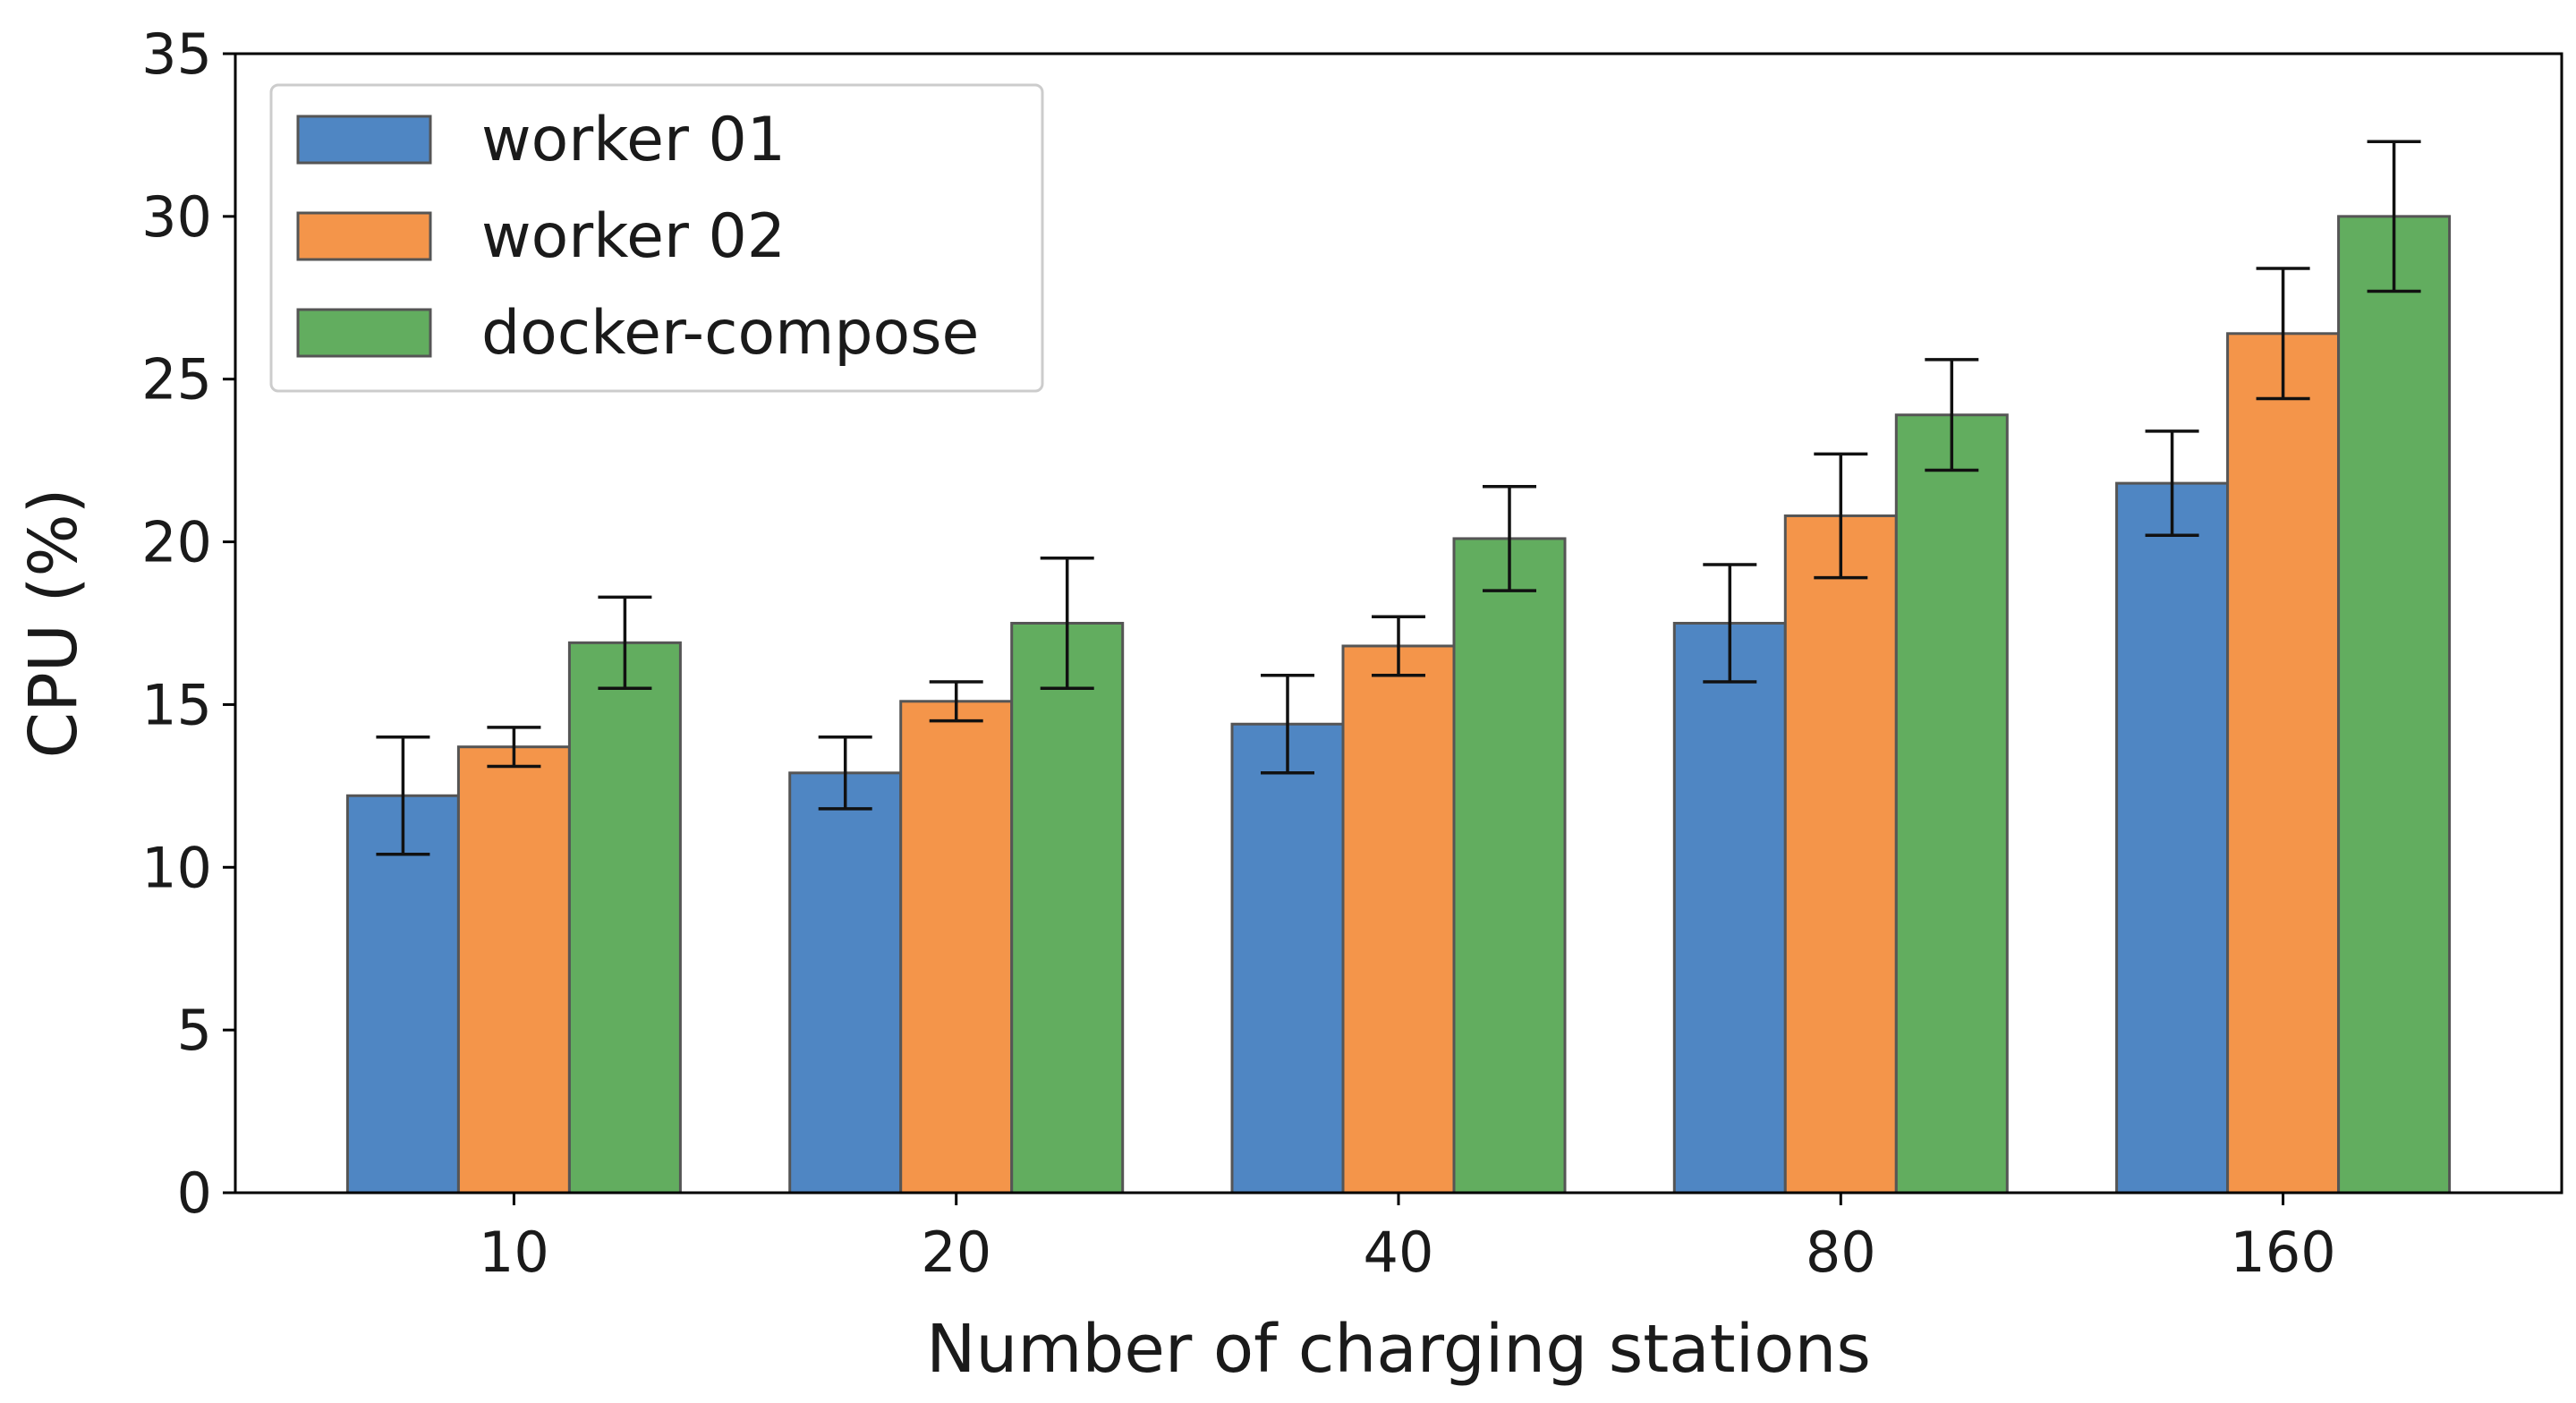 This screenshot has height=1403, width=2576. Describe the element at coordinates (194, 1030) in the screenshot. I see `y-tick-label: 5` at that location.